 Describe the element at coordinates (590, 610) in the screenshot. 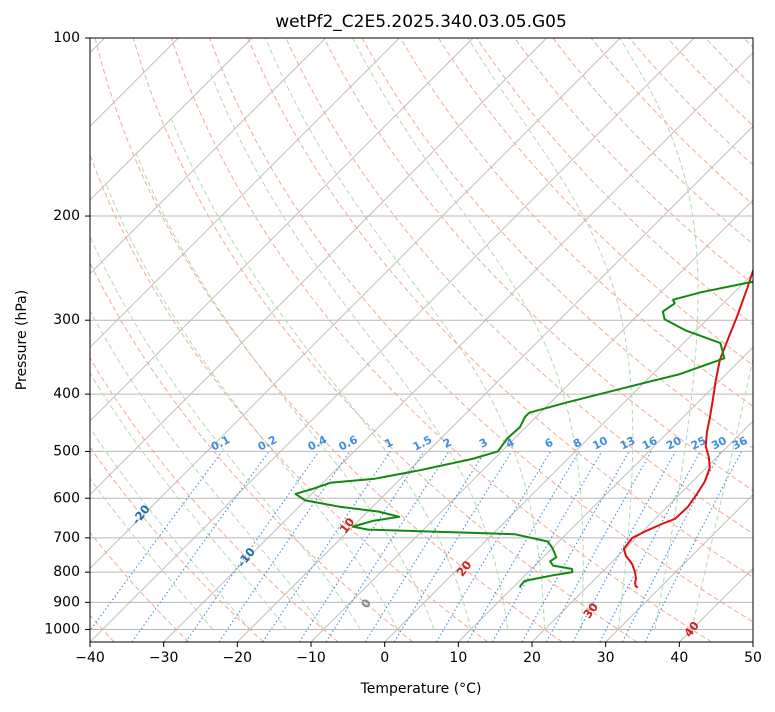

I see `dry-adiabat-label: 30` at that location.